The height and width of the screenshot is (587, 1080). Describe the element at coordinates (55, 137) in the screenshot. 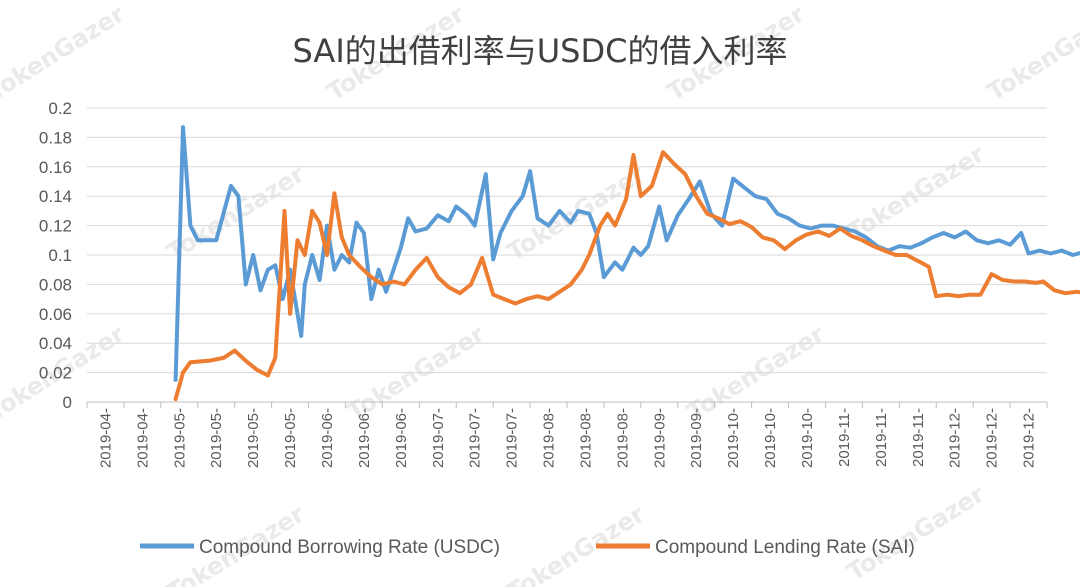

I see `y-tick-label: 0.18` at that location.